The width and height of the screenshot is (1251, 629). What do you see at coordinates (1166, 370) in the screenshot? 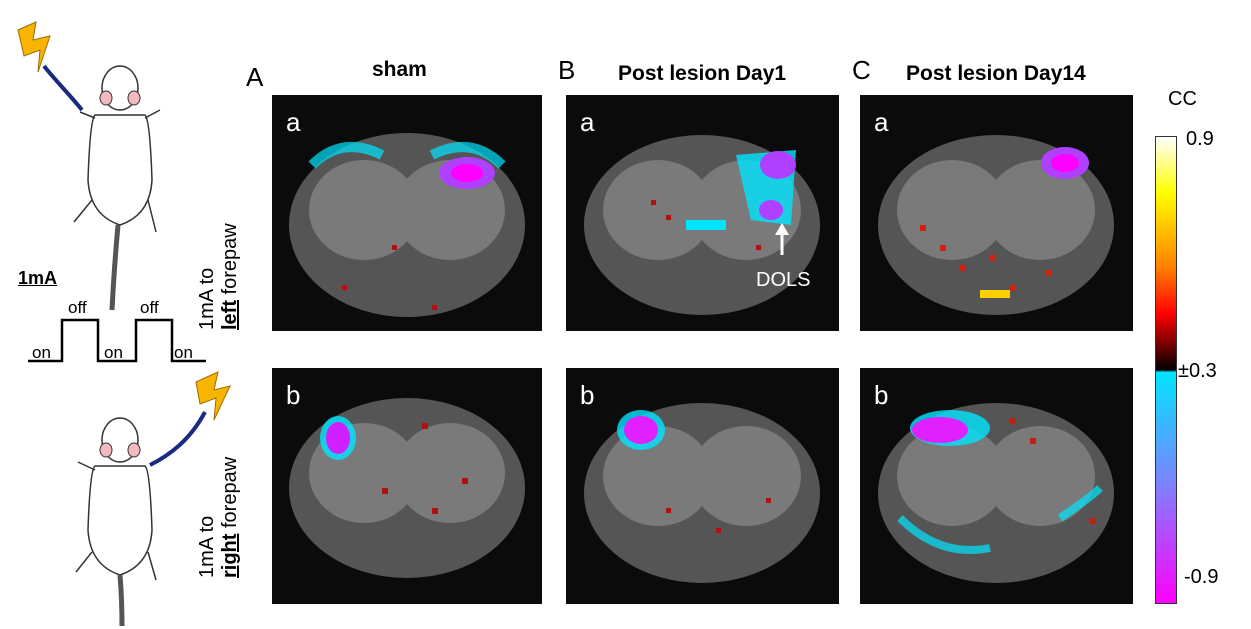
I see `colorbar` at bounding box center [1166, 370].